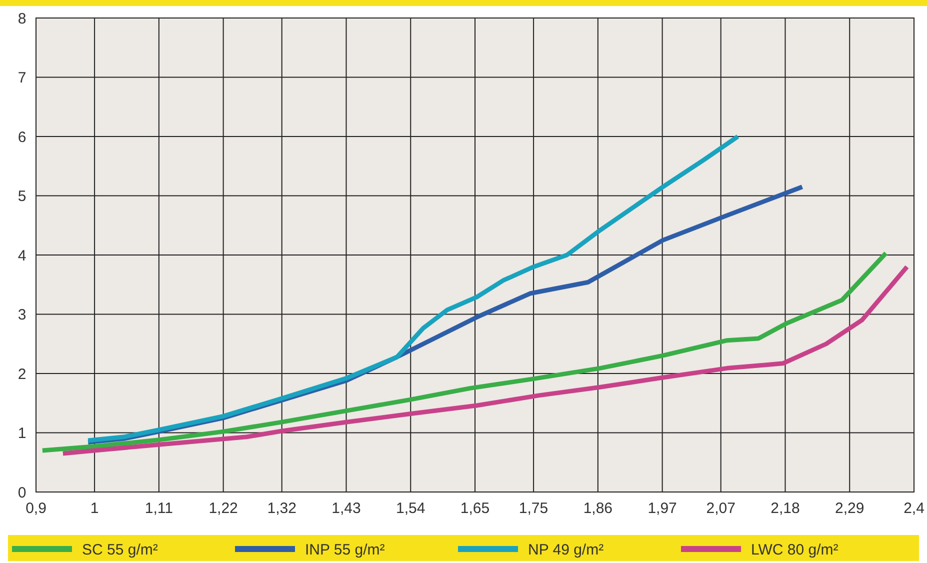 This screenshot has width=927, height=563. I want to click on x-tick-label: 1,54, so click(411, 508).